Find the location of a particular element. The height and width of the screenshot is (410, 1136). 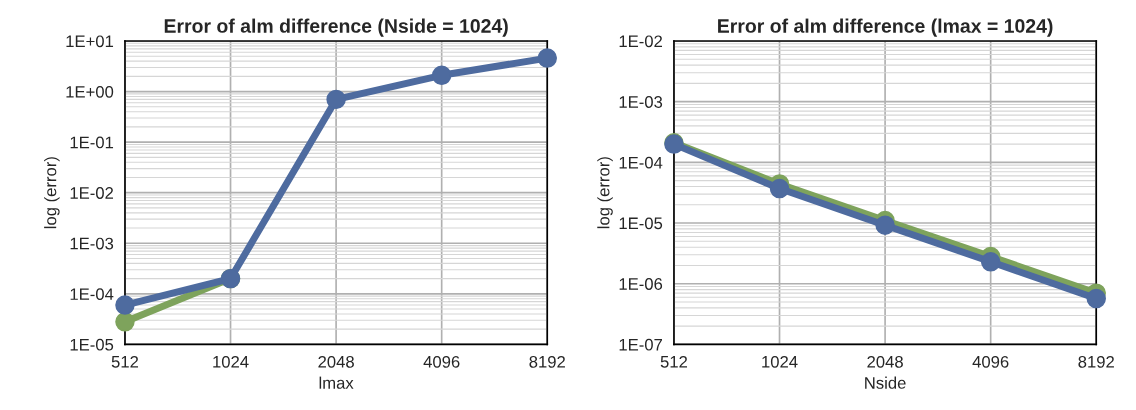

x-axis-title: Nside is located at coordinates (885, 382).